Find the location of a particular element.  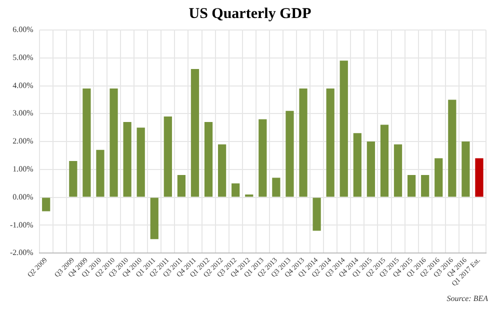

y-tick-label: 4.00% is located at coordinates (23, 85).